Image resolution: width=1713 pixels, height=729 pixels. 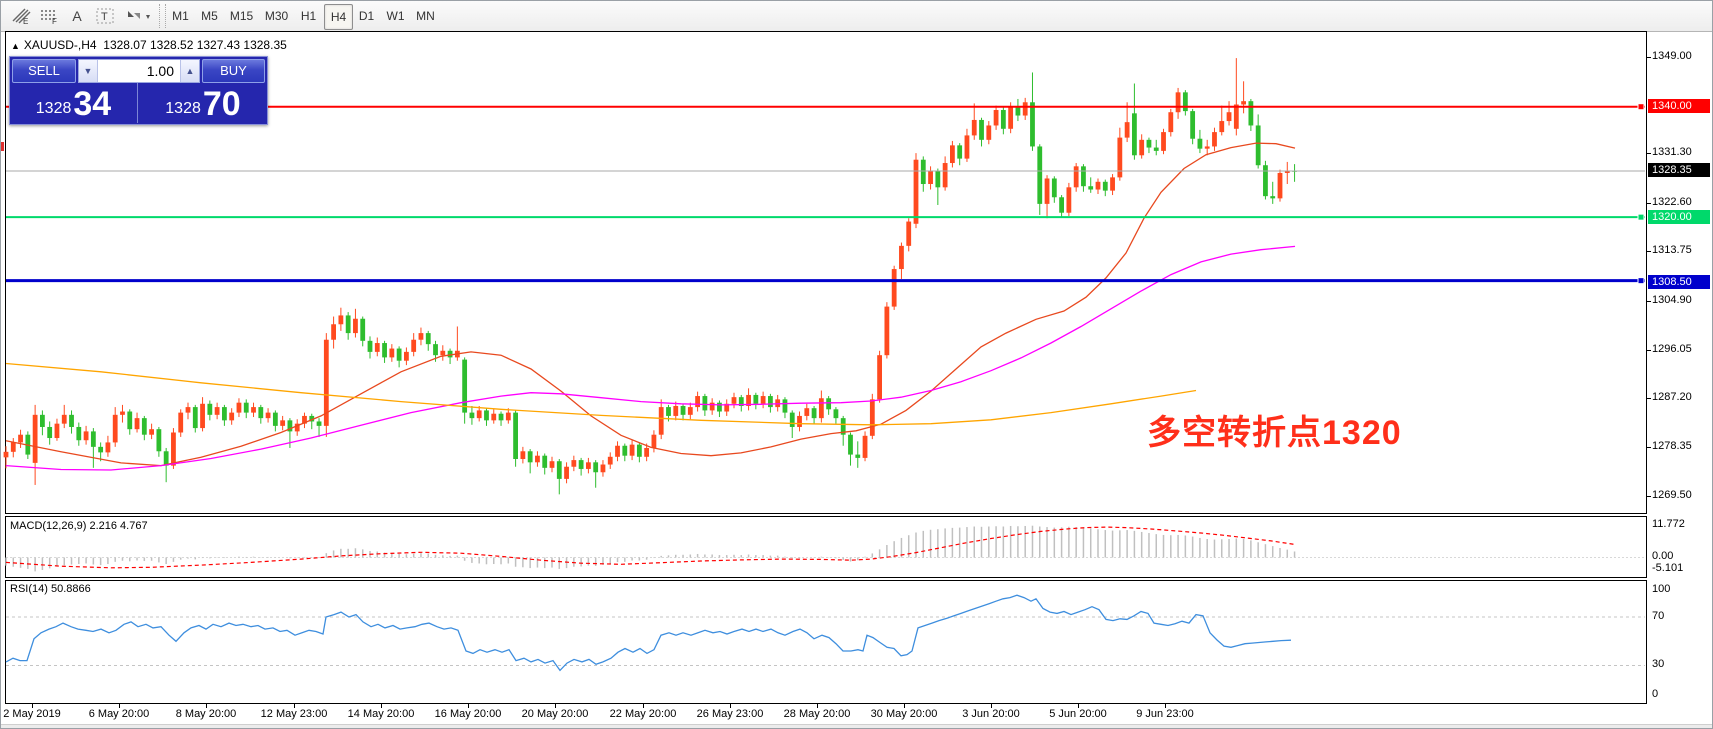 What do you see at coordinates (338, 17) in the screenshot?
I see `tf-button-h4: H4` at bounding box center [338, 17].